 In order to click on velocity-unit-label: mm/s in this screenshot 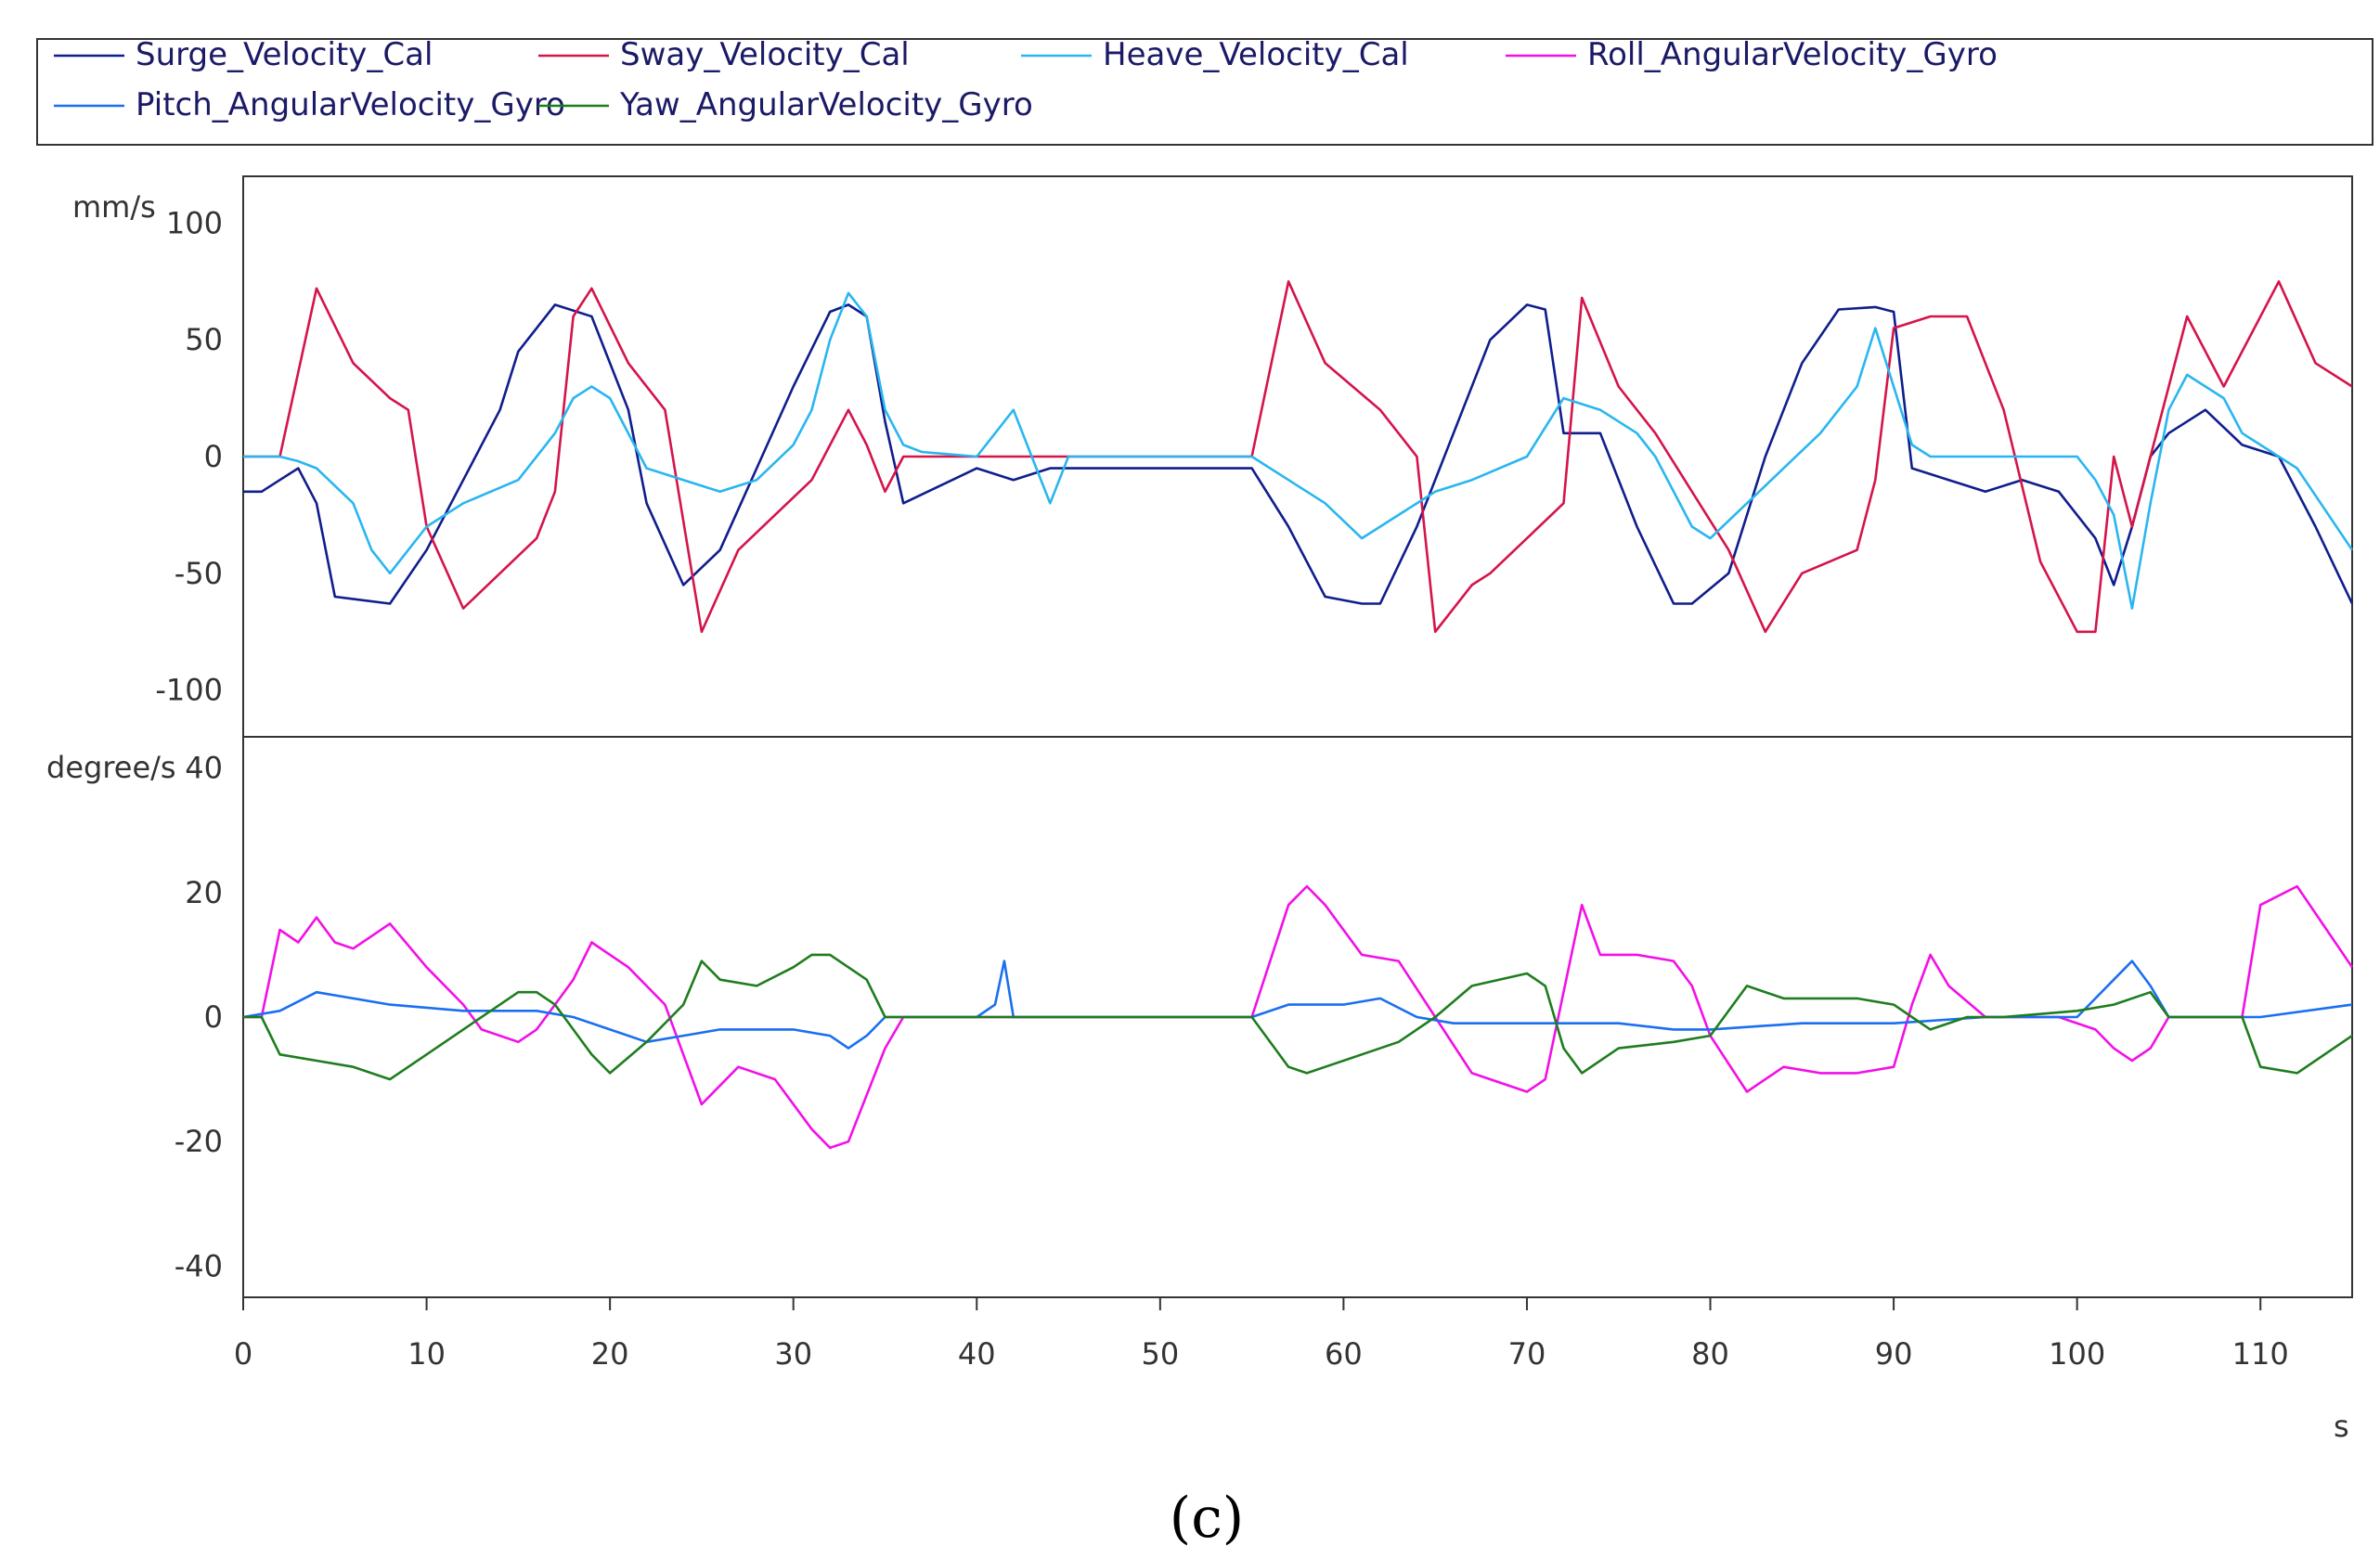, I will do `click(114, 207)`.